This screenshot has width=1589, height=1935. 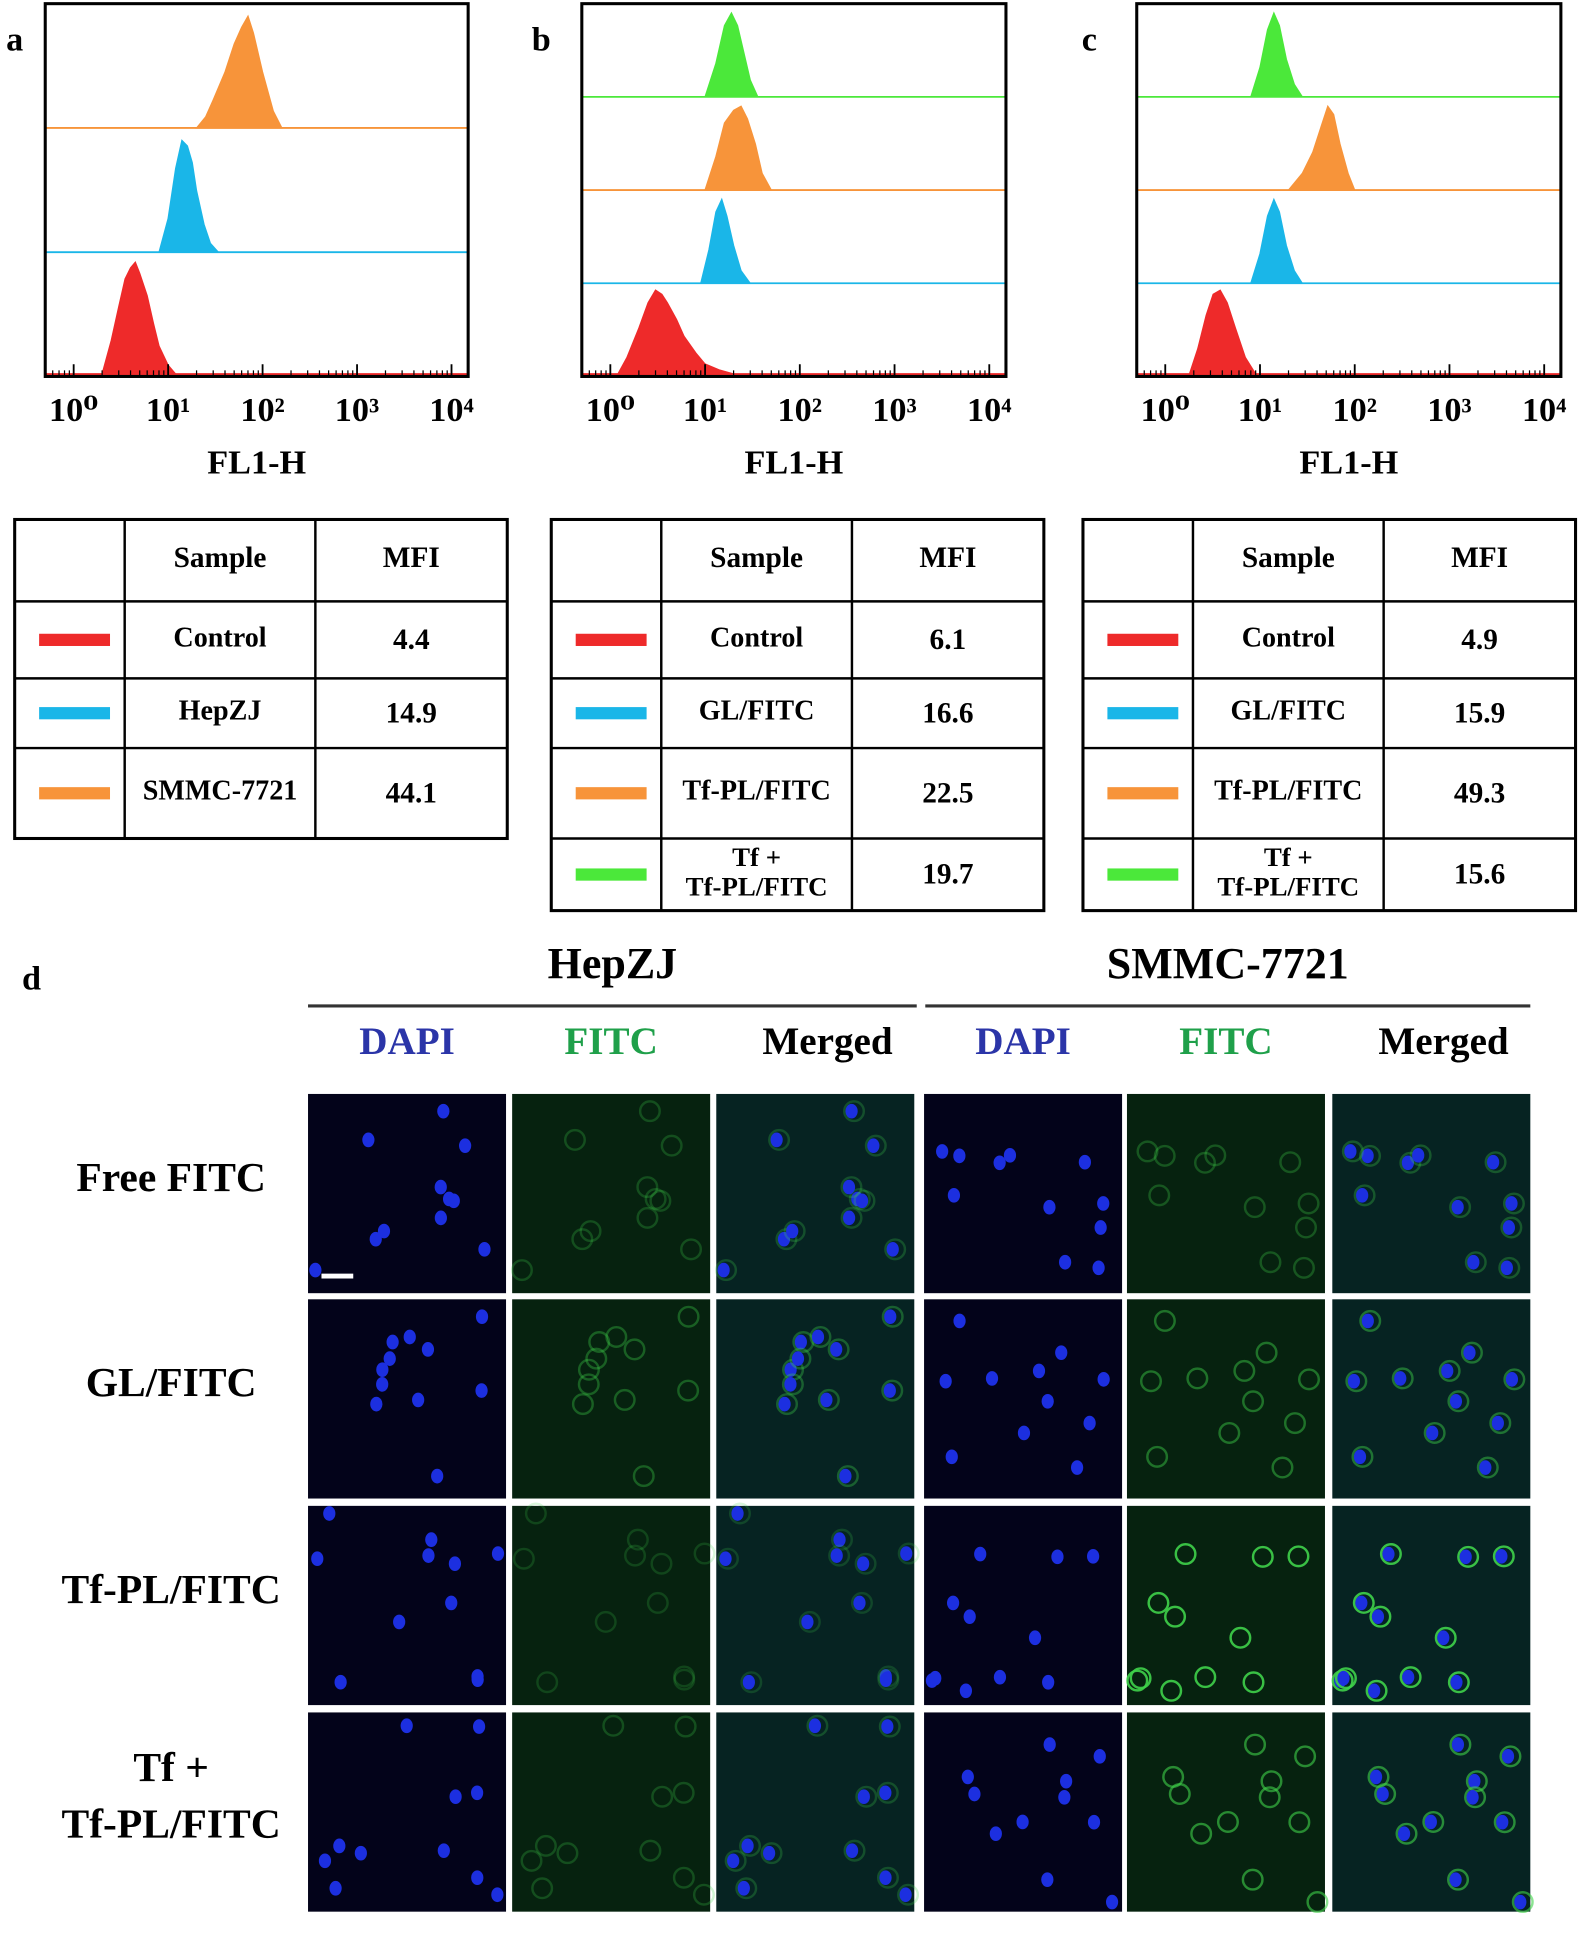 I want to click on mfi-value: 6.1, so click(x=948, y=640).